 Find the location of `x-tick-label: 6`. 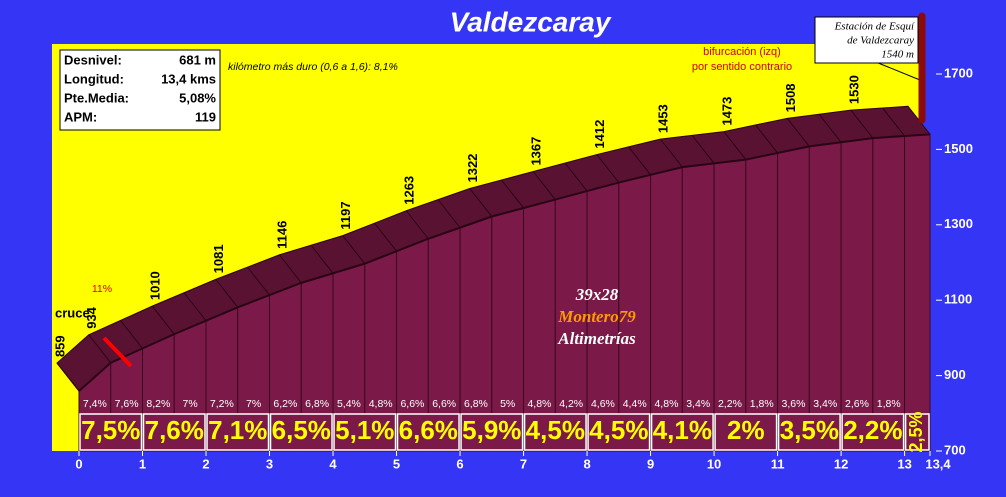

x-tick-label: 6 is located at coordinates (459, 463).